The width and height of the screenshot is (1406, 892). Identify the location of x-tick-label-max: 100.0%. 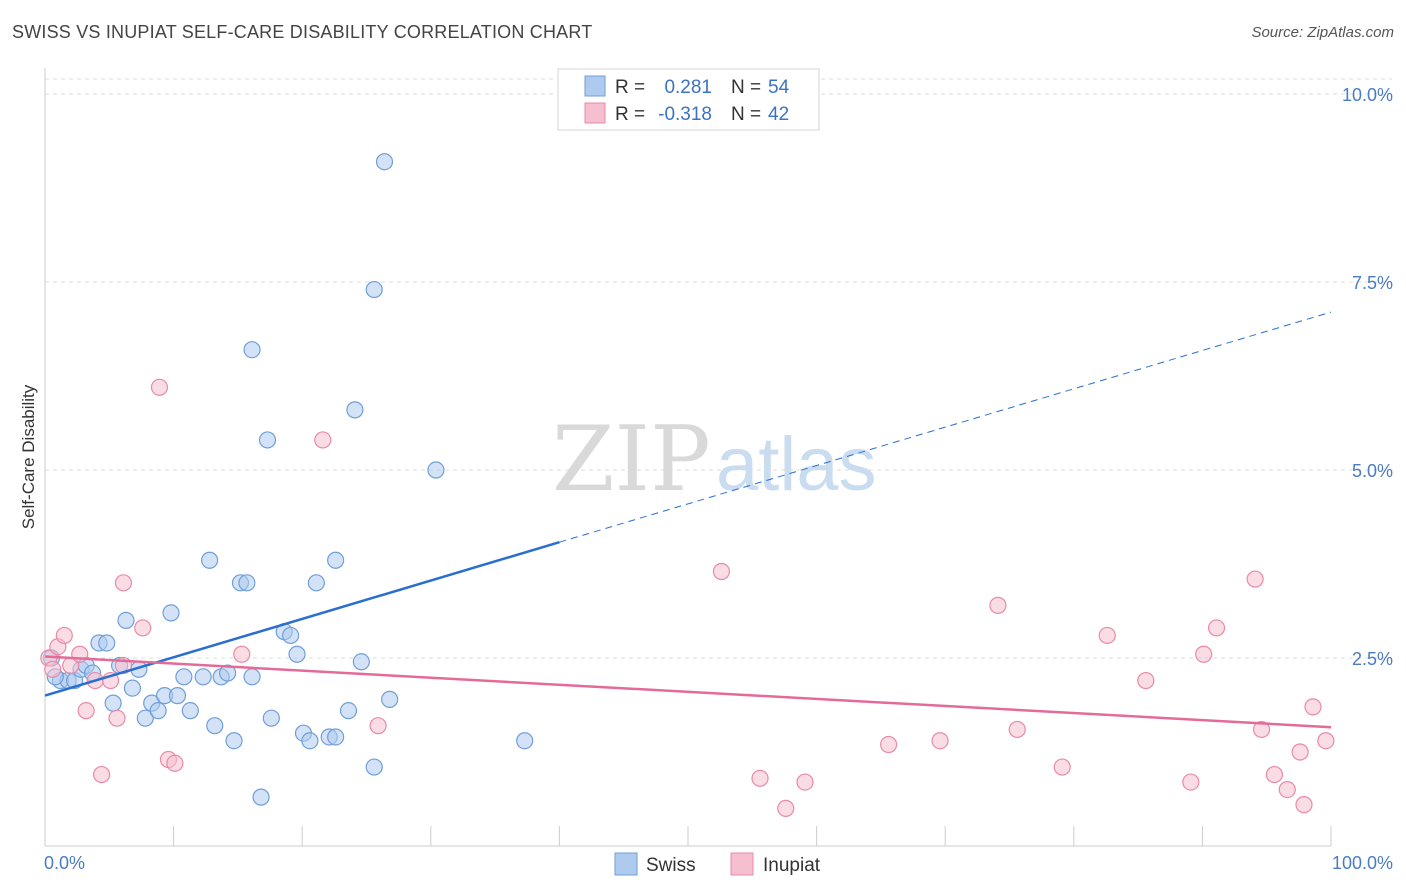
(1362, 863).